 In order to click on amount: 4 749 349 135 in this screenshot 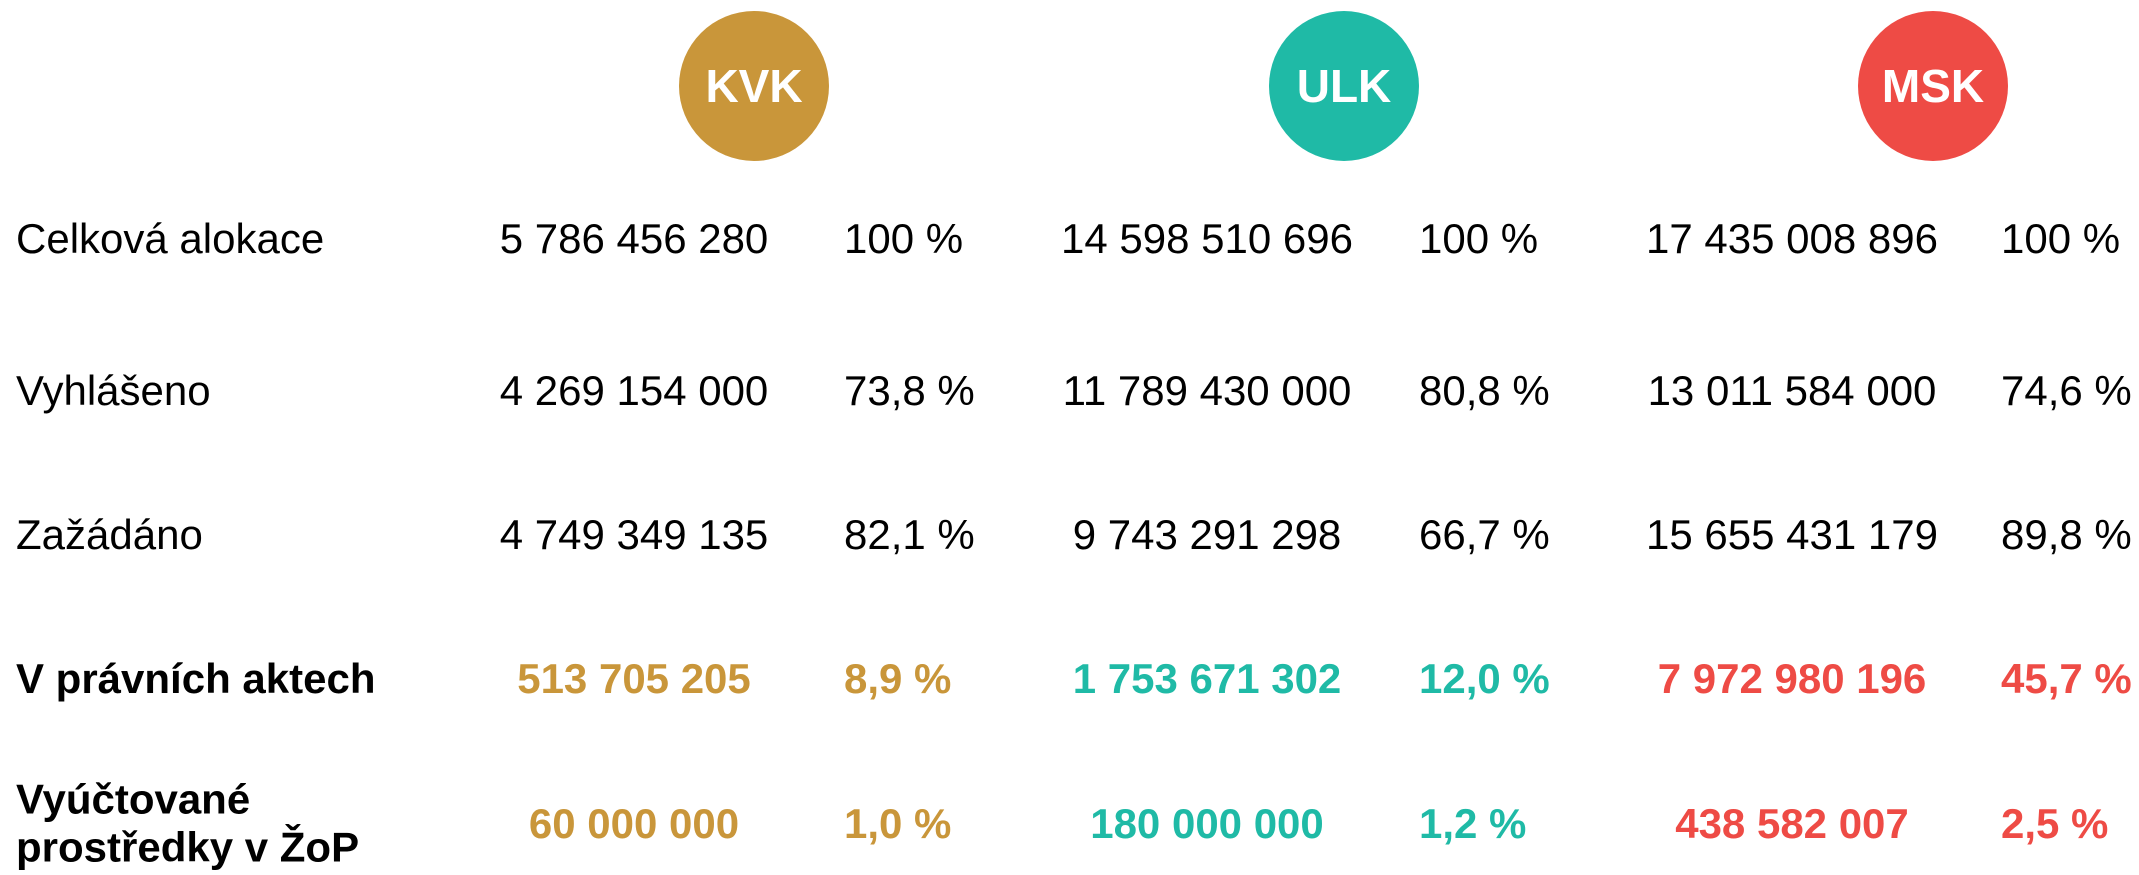, I will do `click(634, 534)`.